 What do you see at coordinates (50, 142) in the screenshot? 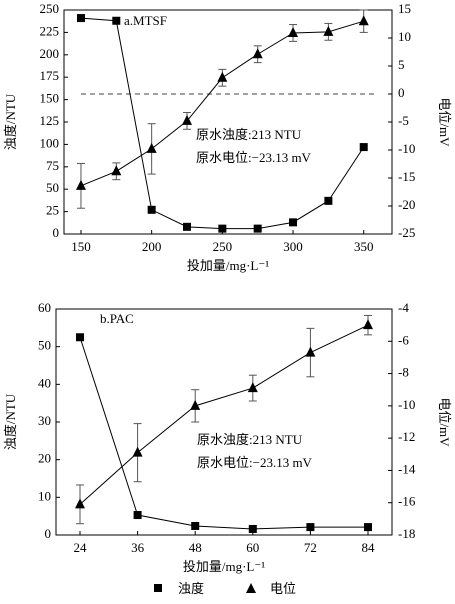
I see `y-tick-label: 100` at bounding box center [50, 142].